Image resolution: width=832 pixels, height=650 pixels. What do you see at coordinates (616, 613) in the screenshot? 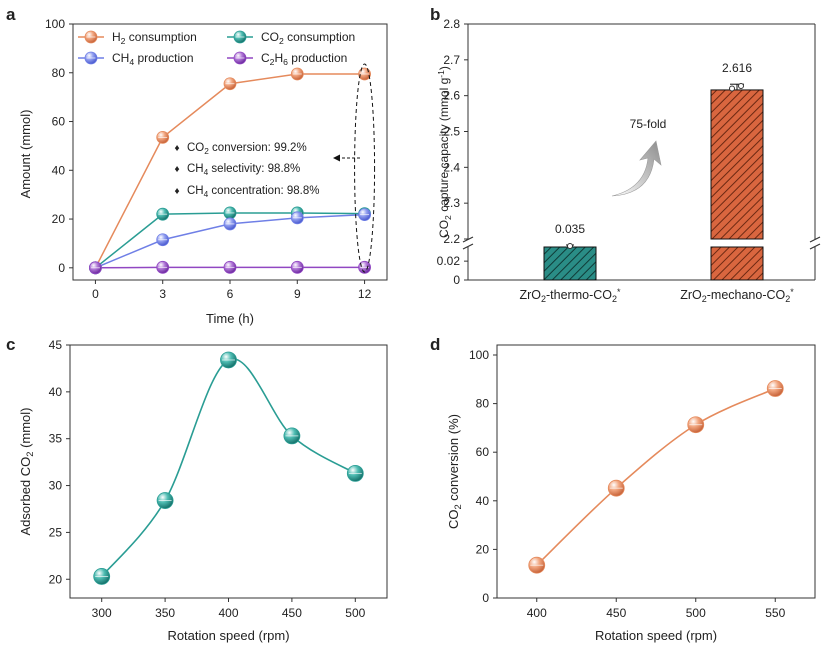
I see `xtick-label-d: 450` at bounding box center [616, 613].